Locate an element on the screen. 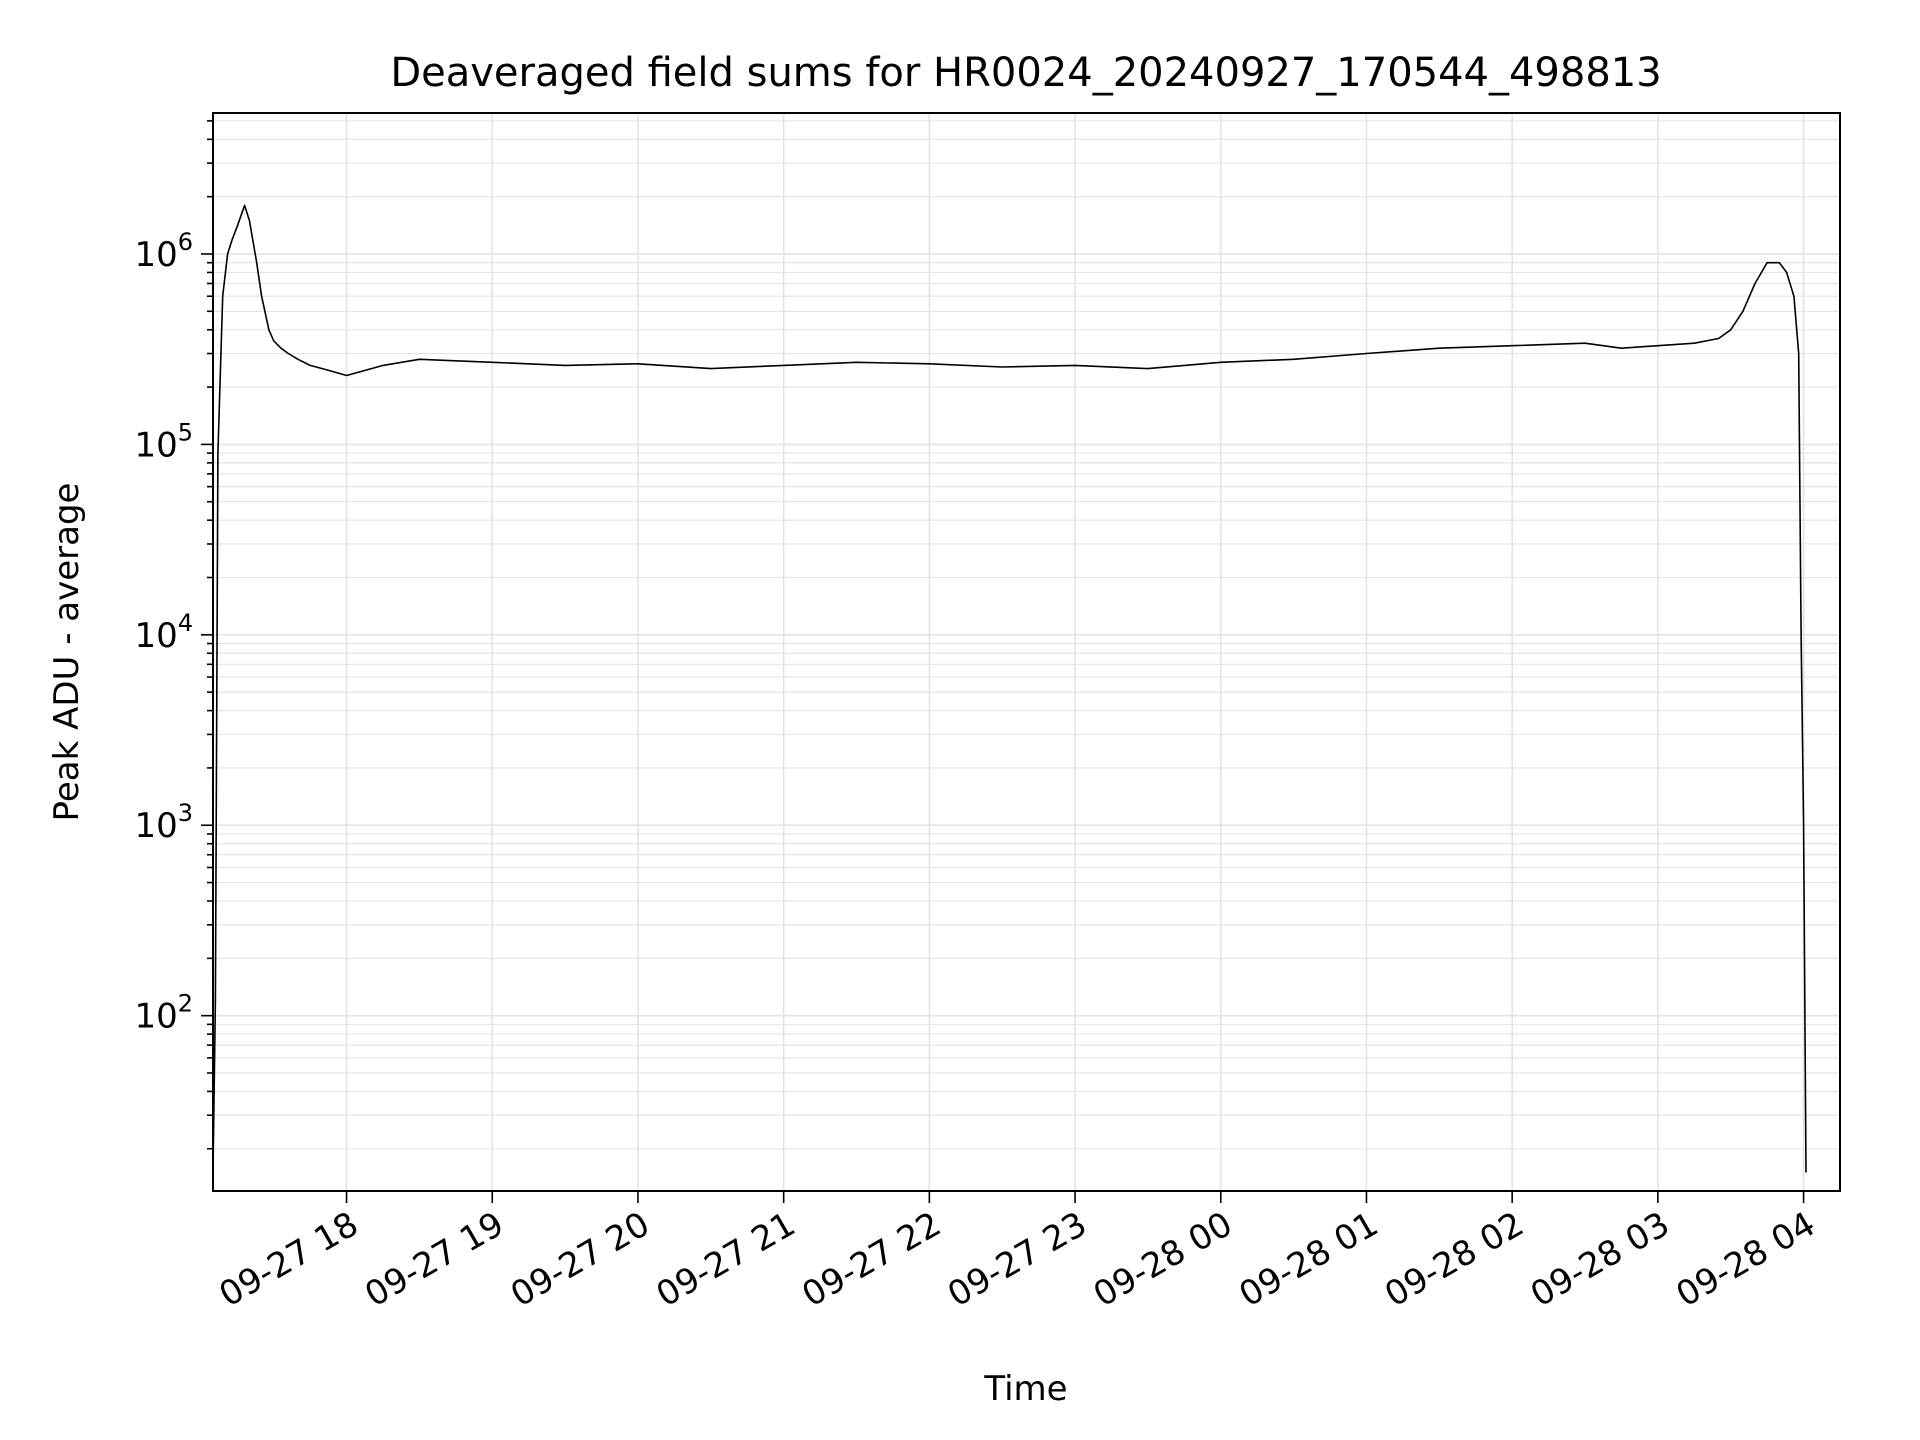 This screenshot has width=1920, height=1440. y-tick-label: 10⁶ is located at coordinates (163, 251).